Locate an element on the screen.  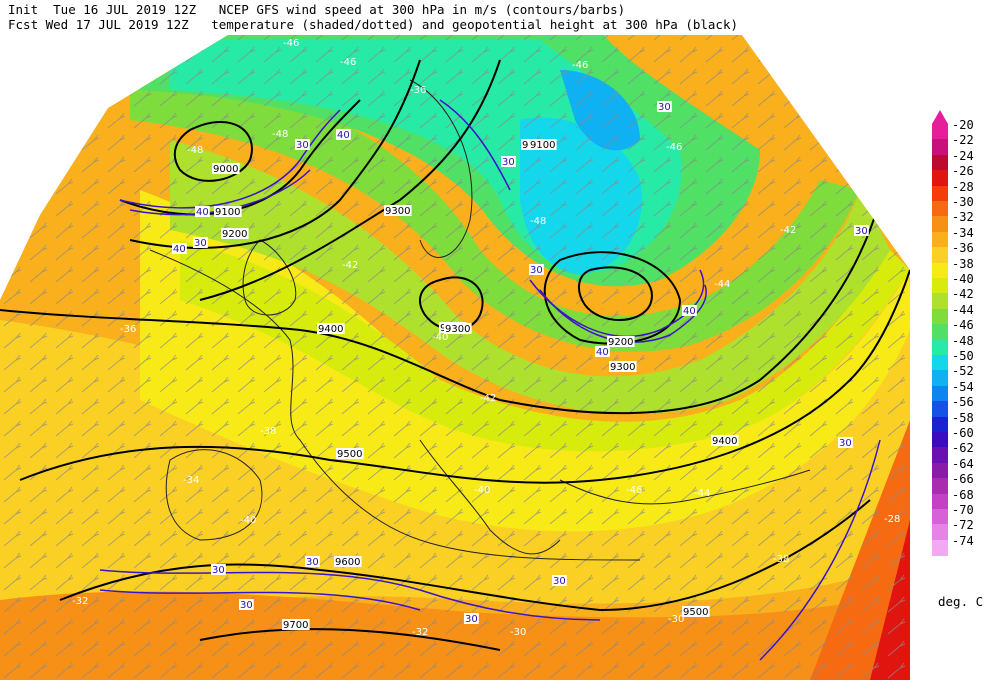
colorbar-label: -58 is located at coordinates (963, 417).